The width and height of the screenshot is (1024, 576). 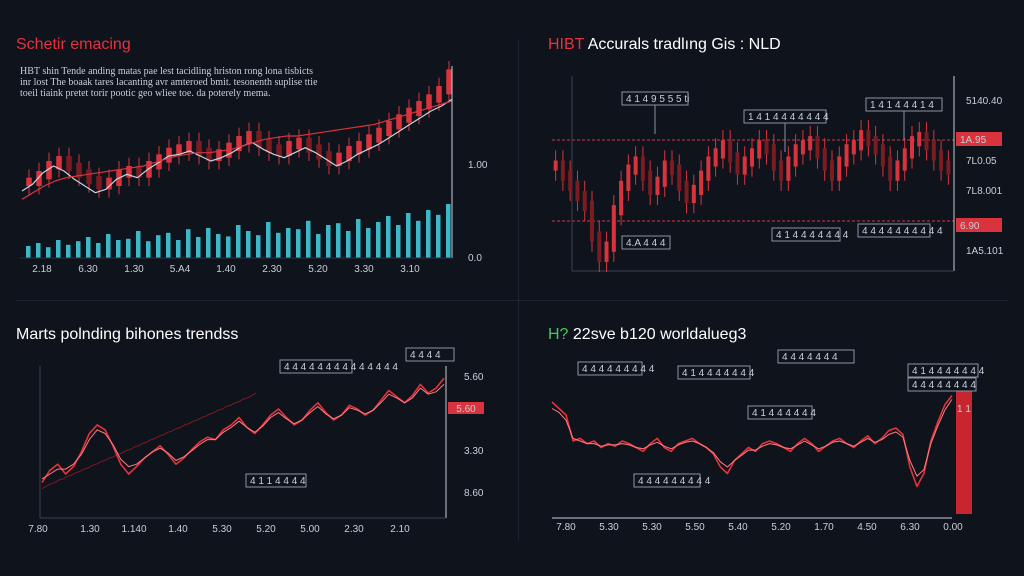 I want to click on price-marker-box, so click(x=979, y=139).